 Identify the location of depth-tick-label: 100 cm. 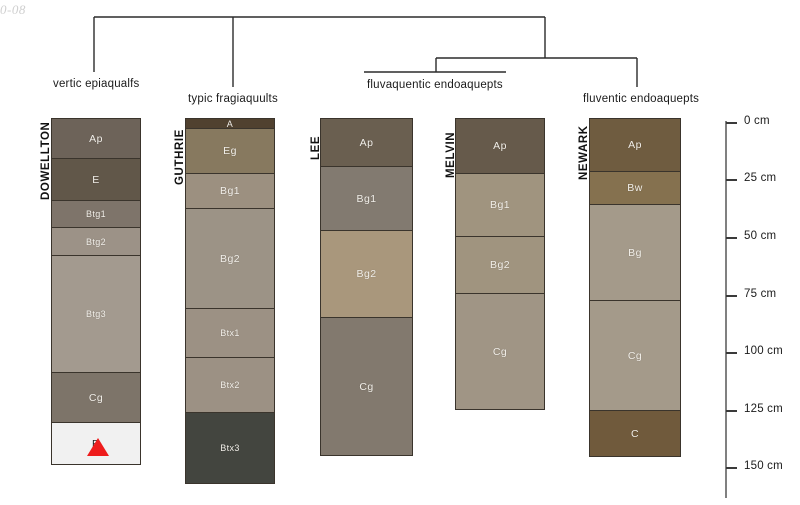
(763, 351).